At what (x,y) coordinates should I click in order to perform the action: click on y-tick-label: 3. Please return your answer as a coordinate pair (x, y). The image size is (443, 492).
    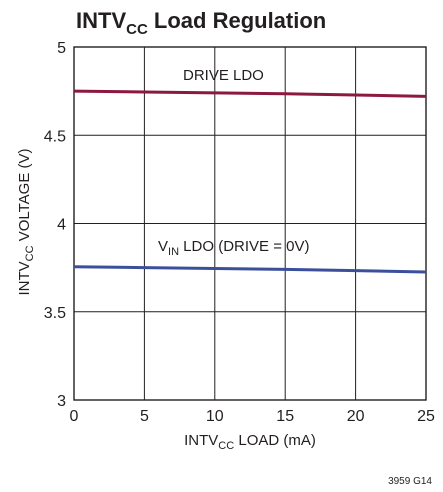
    Looking at the image, I should click on (61, 401).